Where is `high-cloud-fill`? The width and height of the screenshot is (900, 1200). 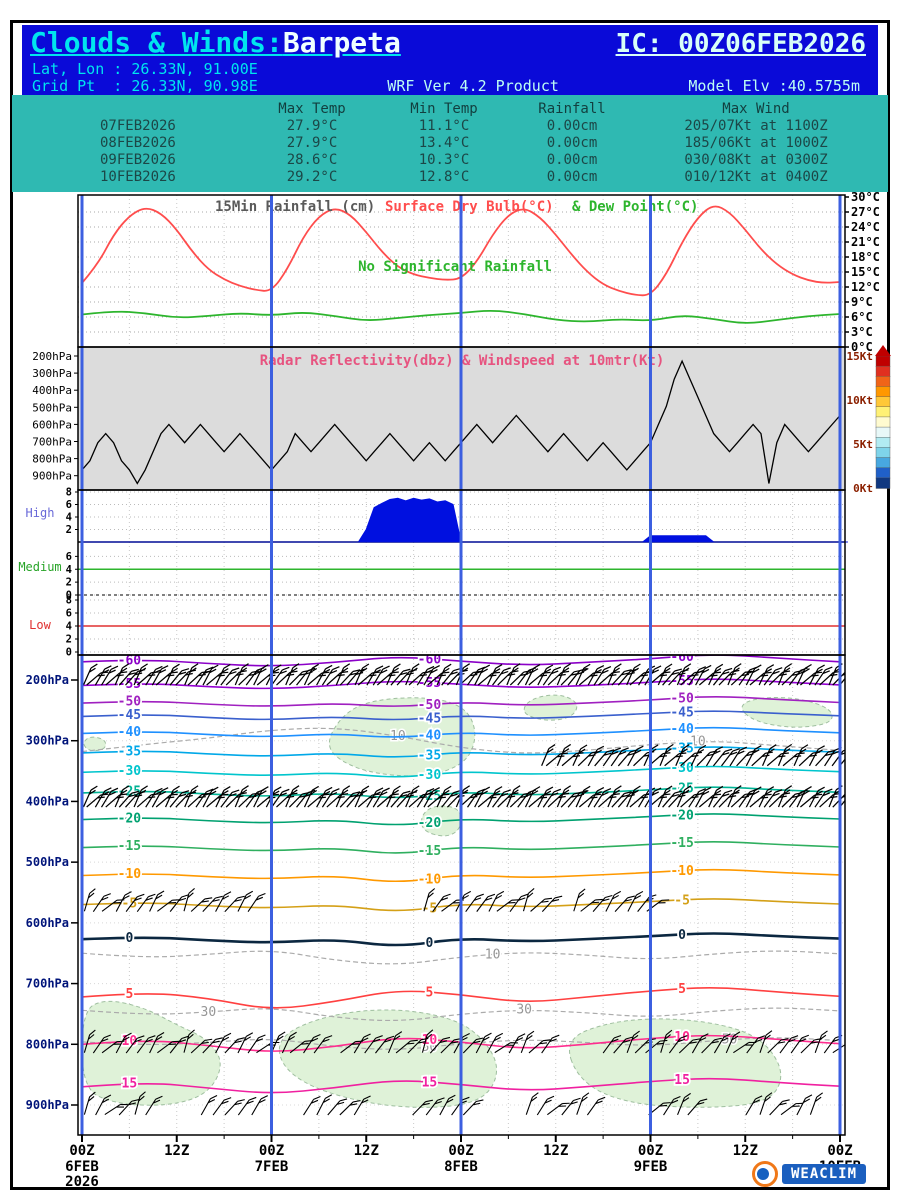
high-cloud-fill is located at coordinates (465, 520).